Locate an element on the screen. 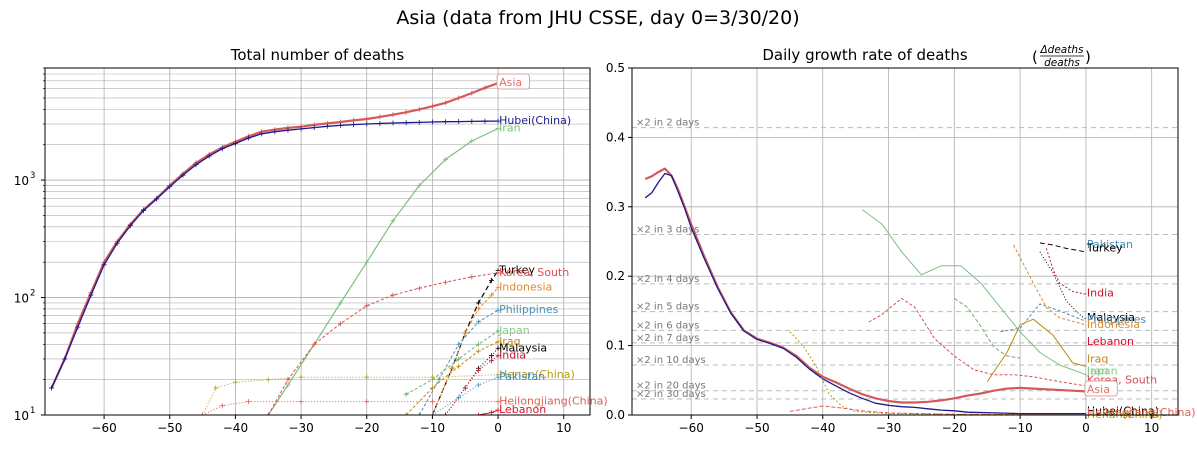 The height and width of the screenshot is (450, 1197). series-line-indonesia is located at coordinates (465, 351).